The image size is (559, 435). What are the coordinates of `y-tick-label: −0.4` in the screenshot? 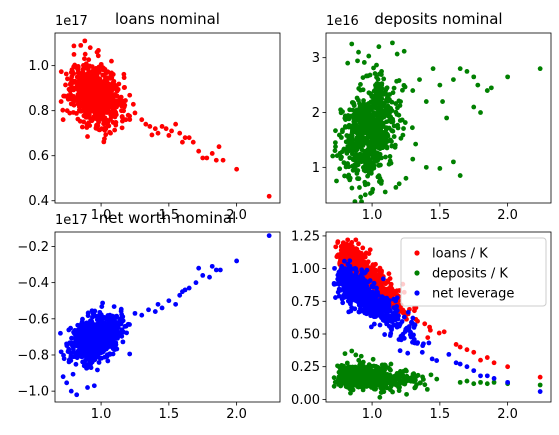 It's located at (33, 283).